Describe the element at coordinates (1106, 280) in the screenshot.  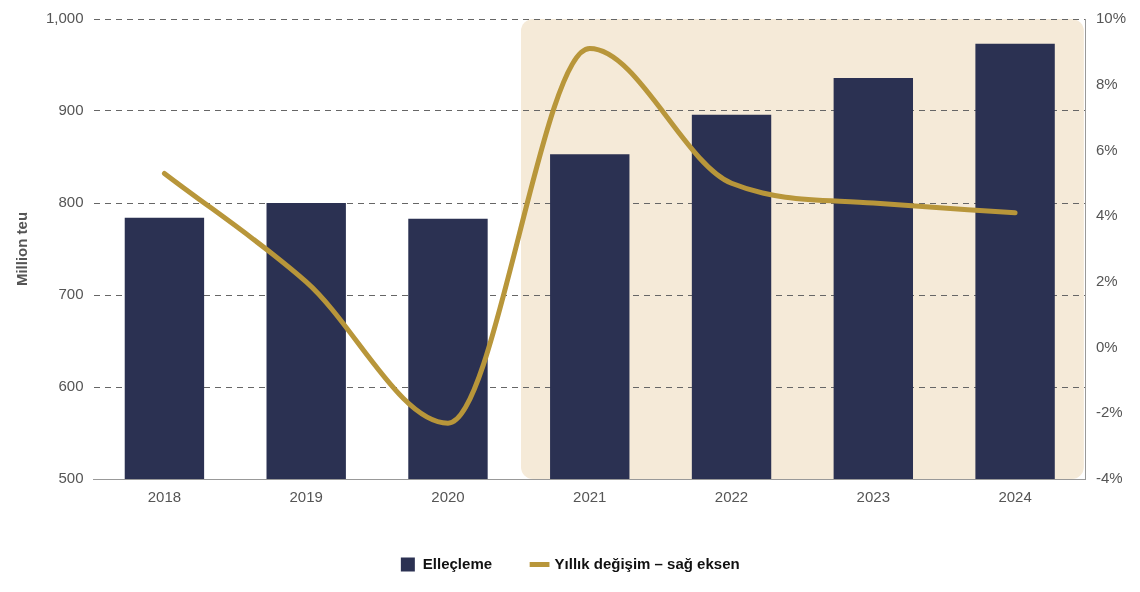
I see `y2-tick-label: 2%` at that location.